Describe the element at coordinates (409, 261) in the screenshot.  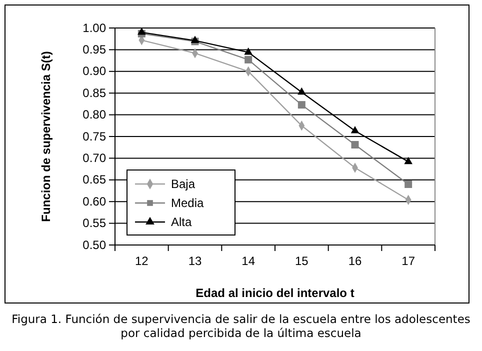
I see `x-tick-label: 17` at that location.